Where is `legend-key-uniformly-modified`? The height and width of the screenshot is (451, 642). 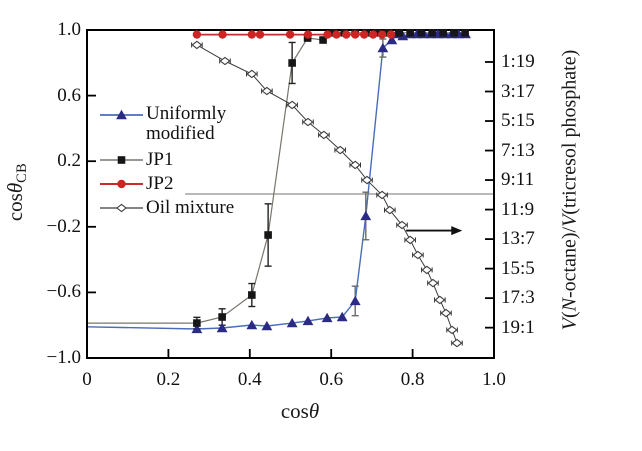
legend-key-uniformly-modified is located at coordinates (121, 114).